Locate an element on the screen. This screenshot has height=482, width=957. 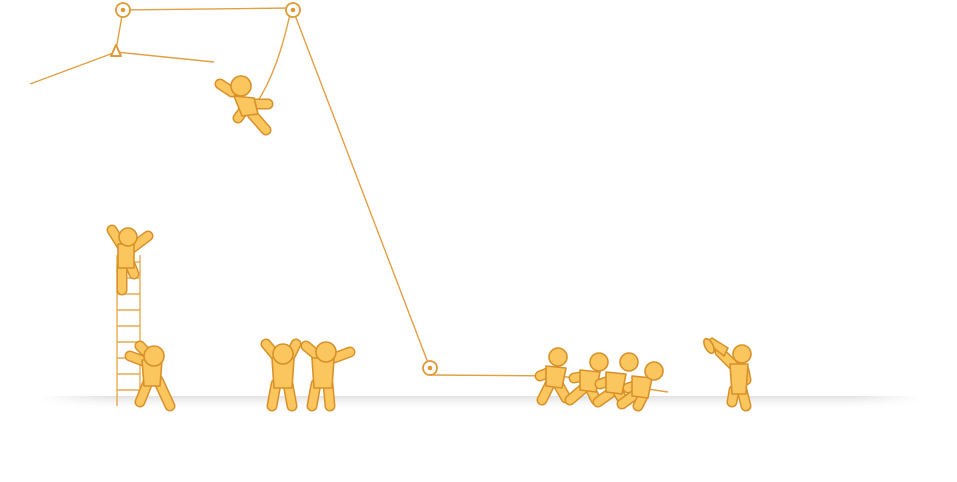
figure-on-ladder is located at coordinates (130, 260).